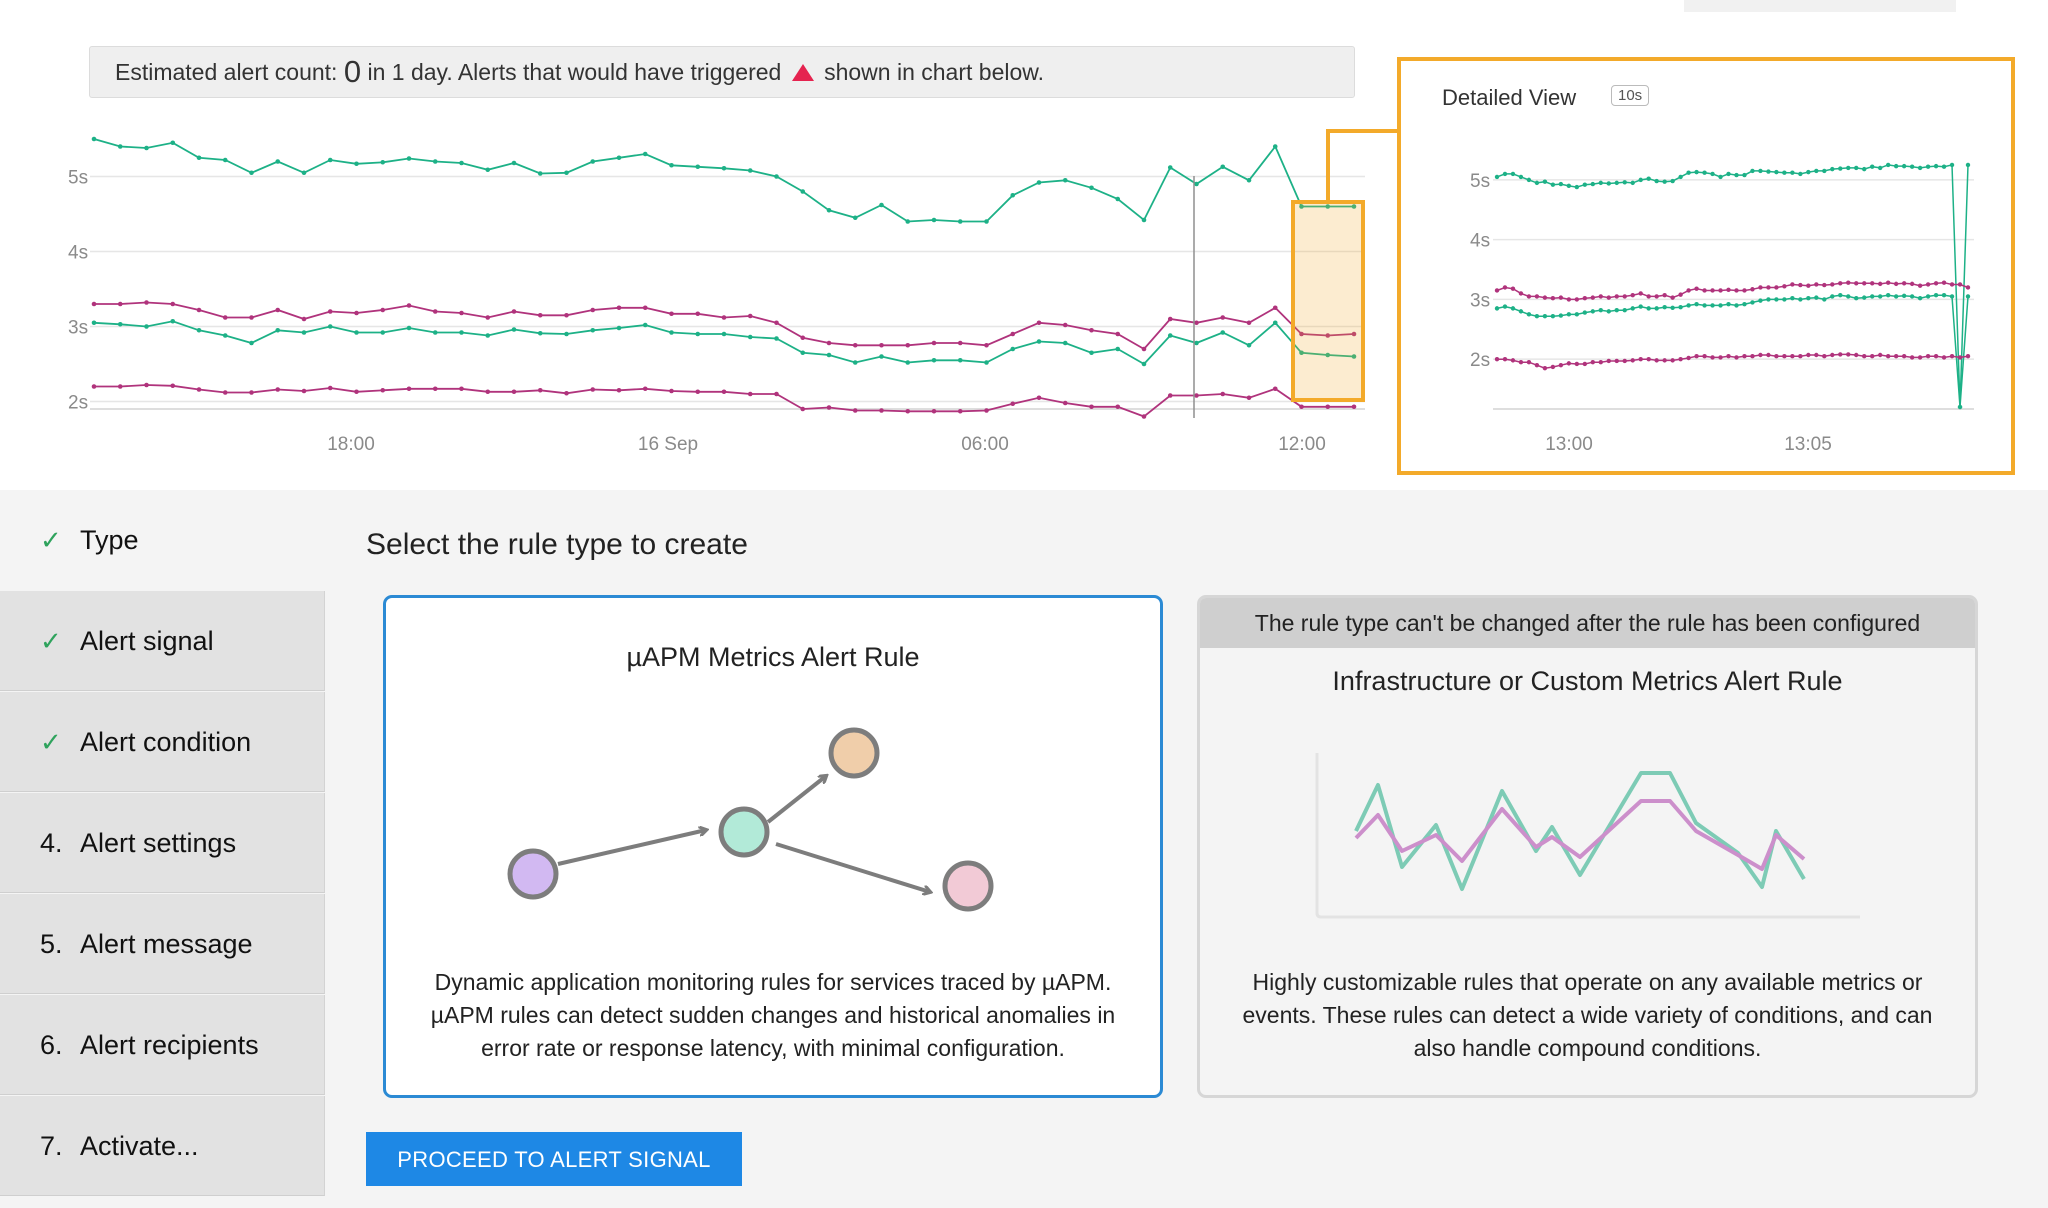  Describe the element at coordinates (557, 544) in the screenshot. I see `section-title: Select the rule type to create` at that location.